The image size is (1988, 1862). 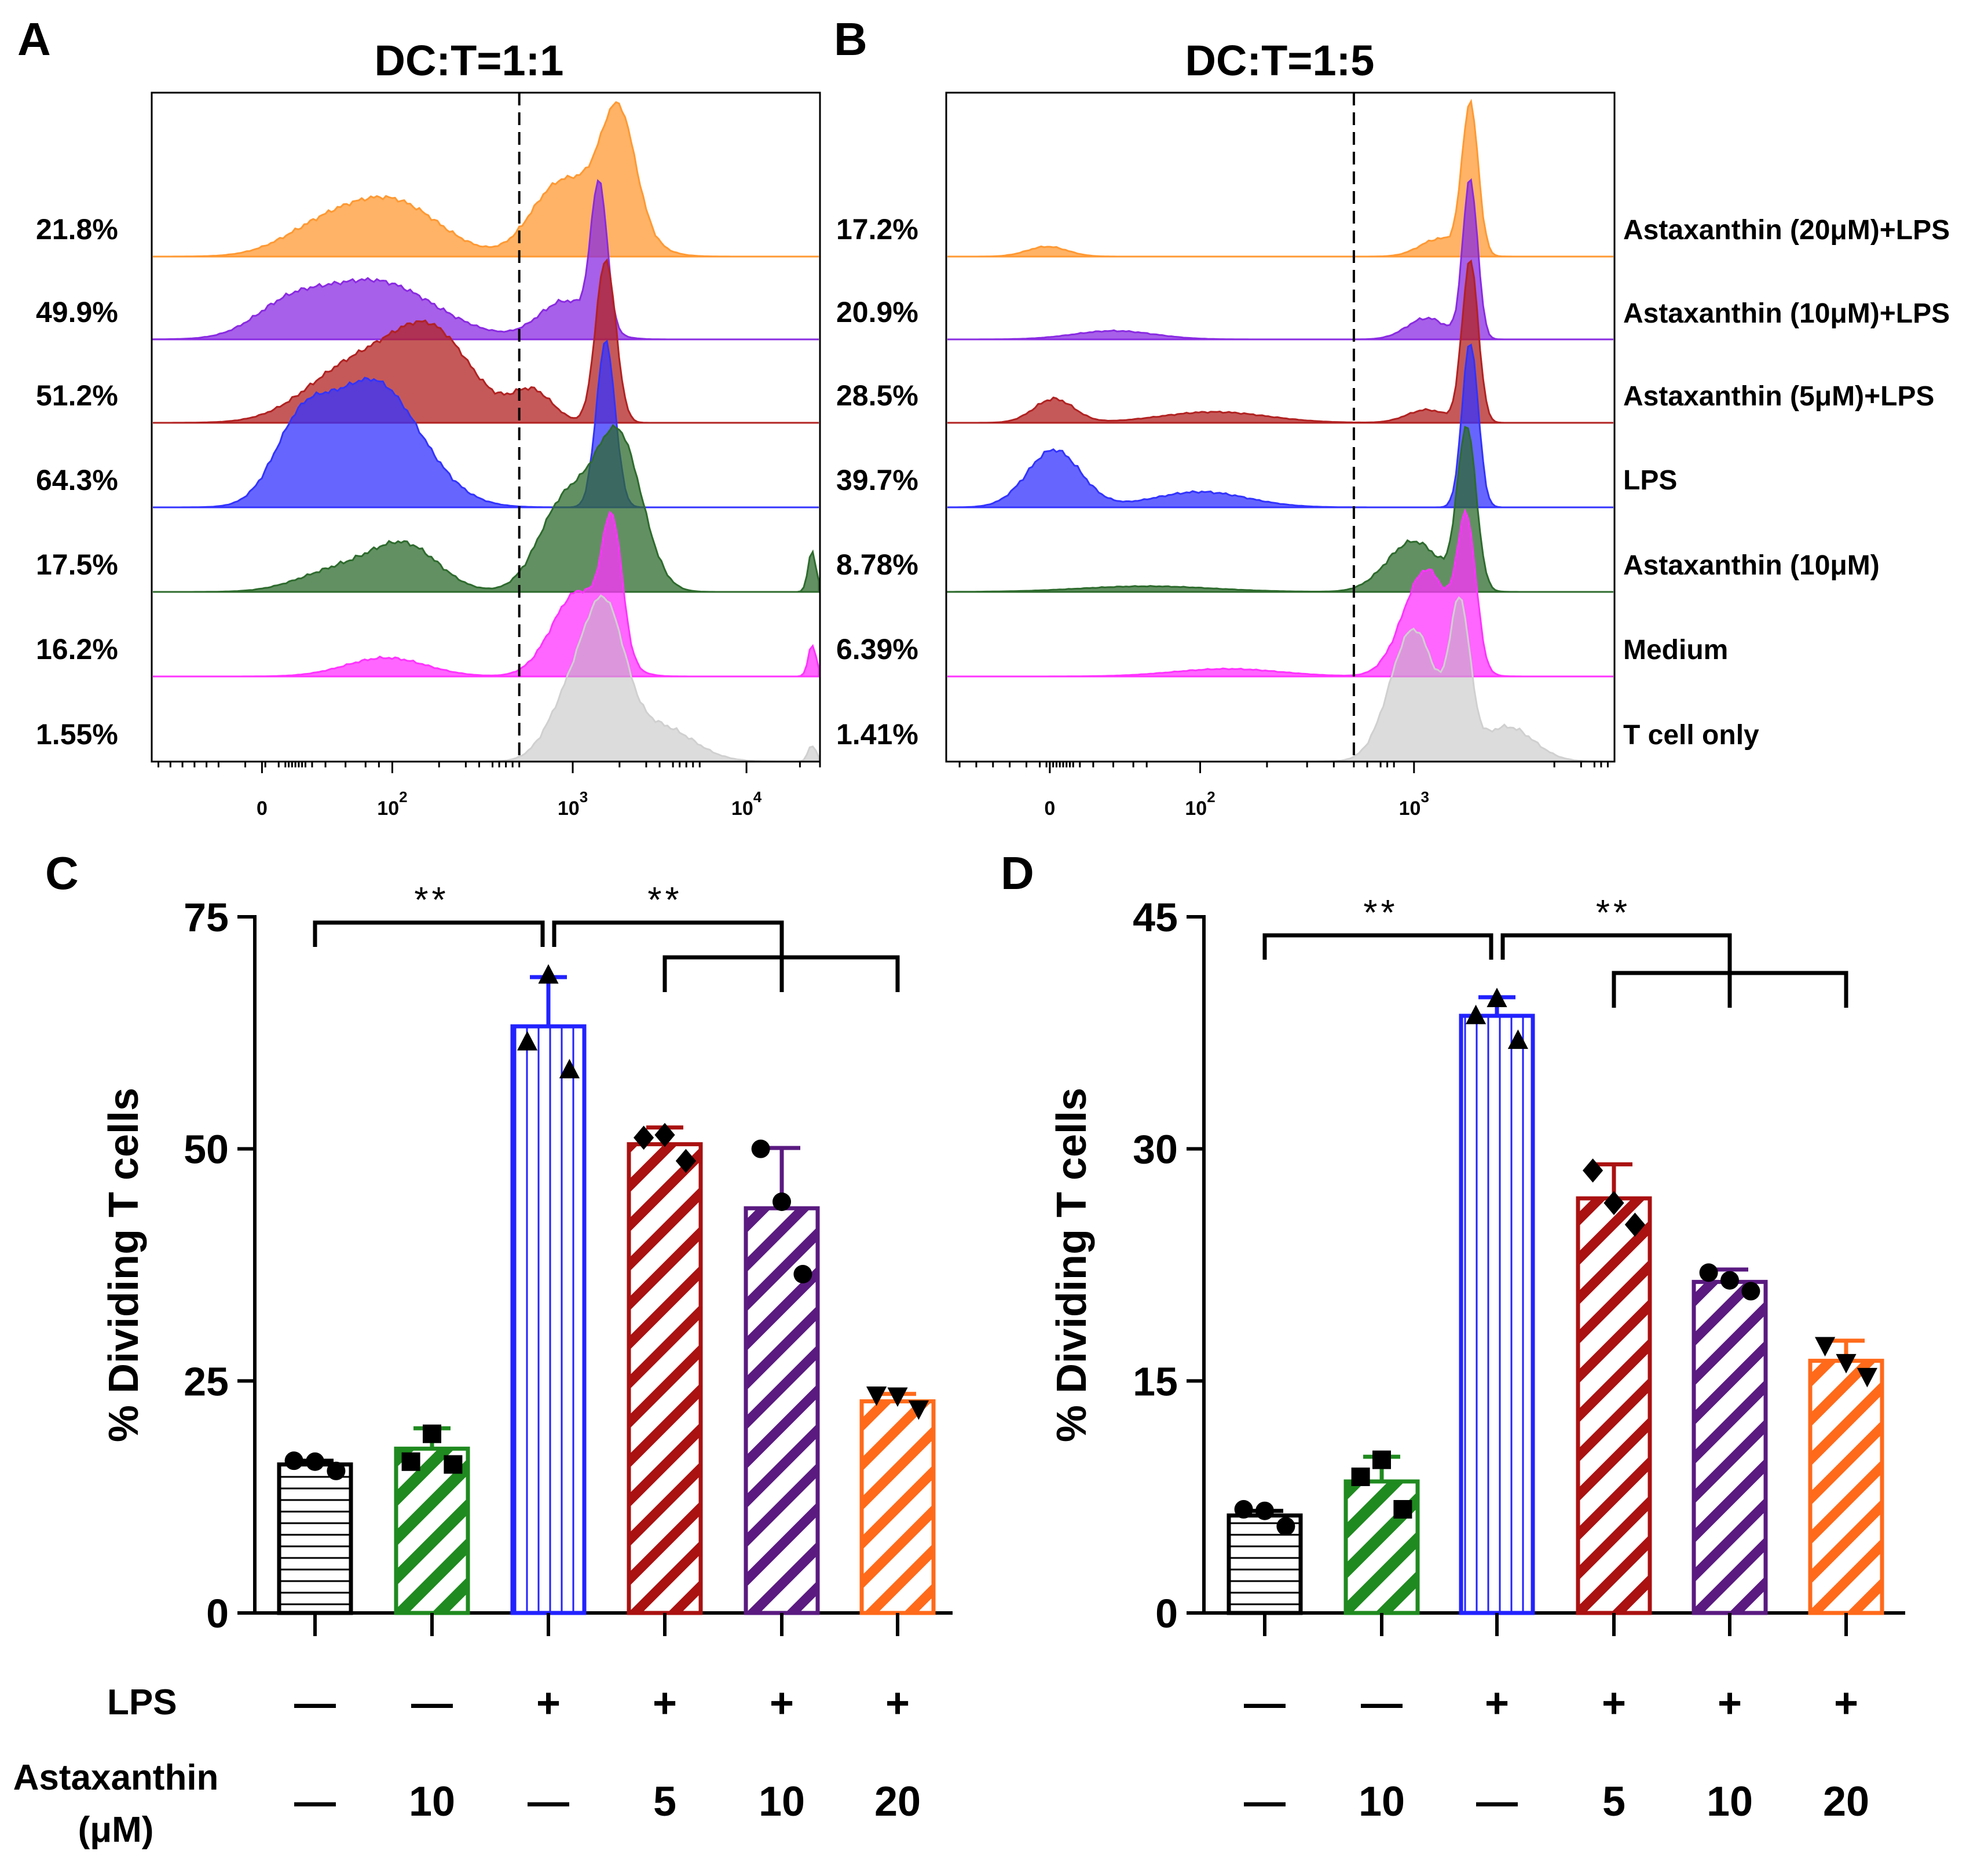 What do you see at coordinates (1675, 650) in the screenshot?
I see `series-label: Medium` at bounding box center [1675, 650].